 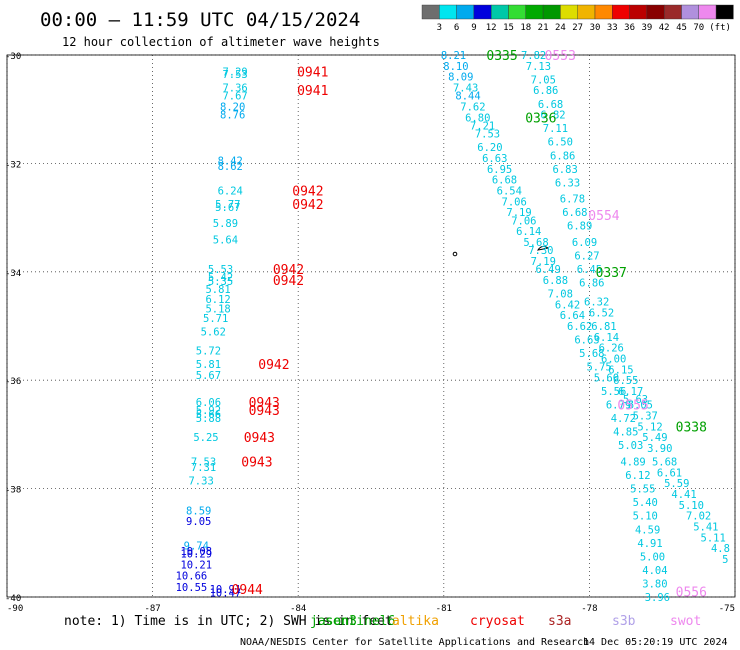 I want to click on wave-height-value: 6.00, so click(x=613, y=360).